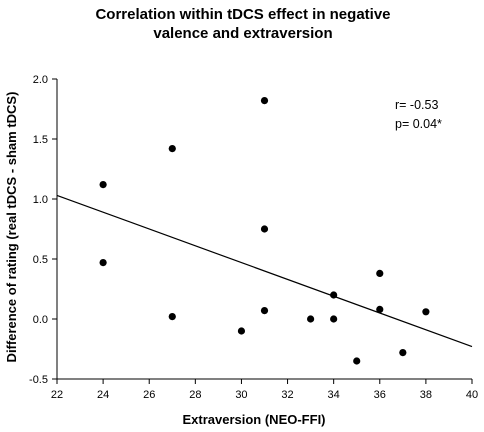 The height and width of the screenshot is (432, 484). What do you see at coordinates (380, 395) in the screenshot?
I see `x-tick-label: 36` at bounding box center [380, 395].